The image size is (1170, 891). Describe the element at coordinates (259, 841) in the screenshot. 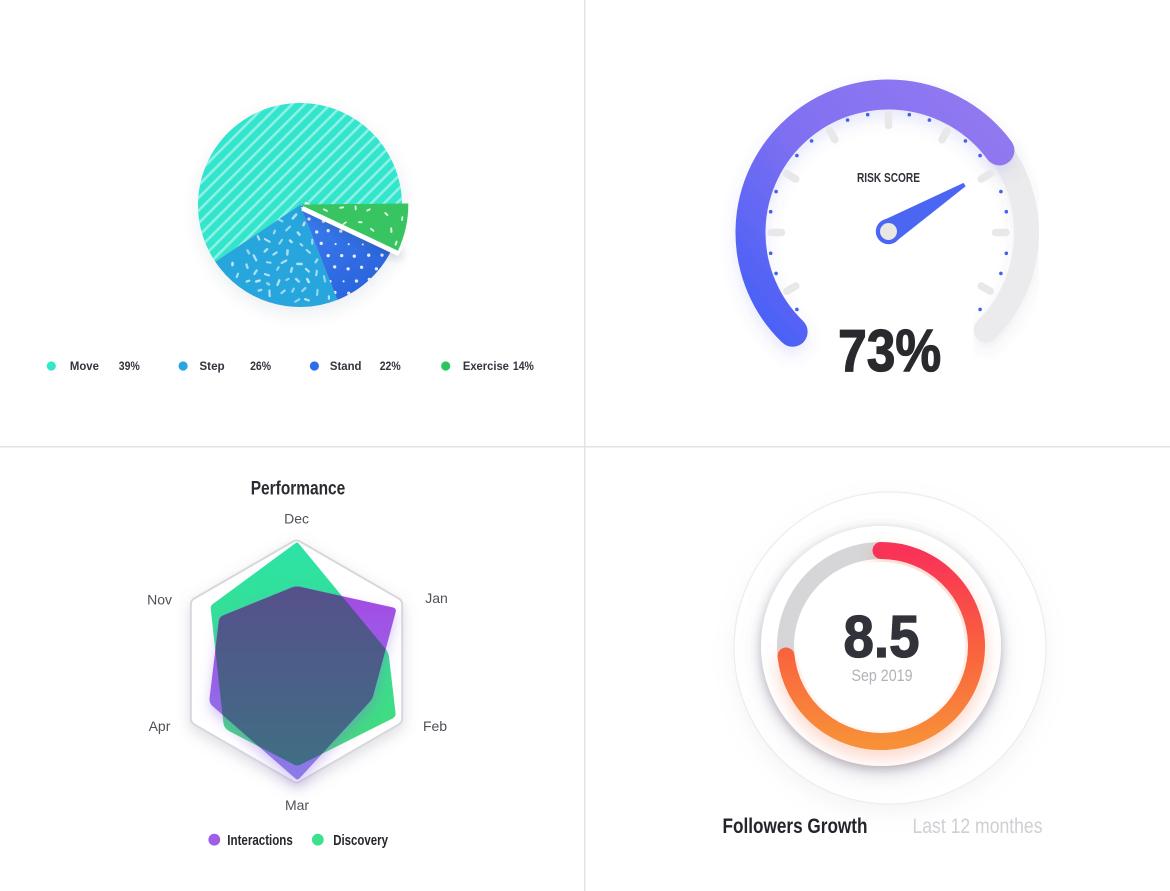

I see `svg-text: Interactions` at that location.